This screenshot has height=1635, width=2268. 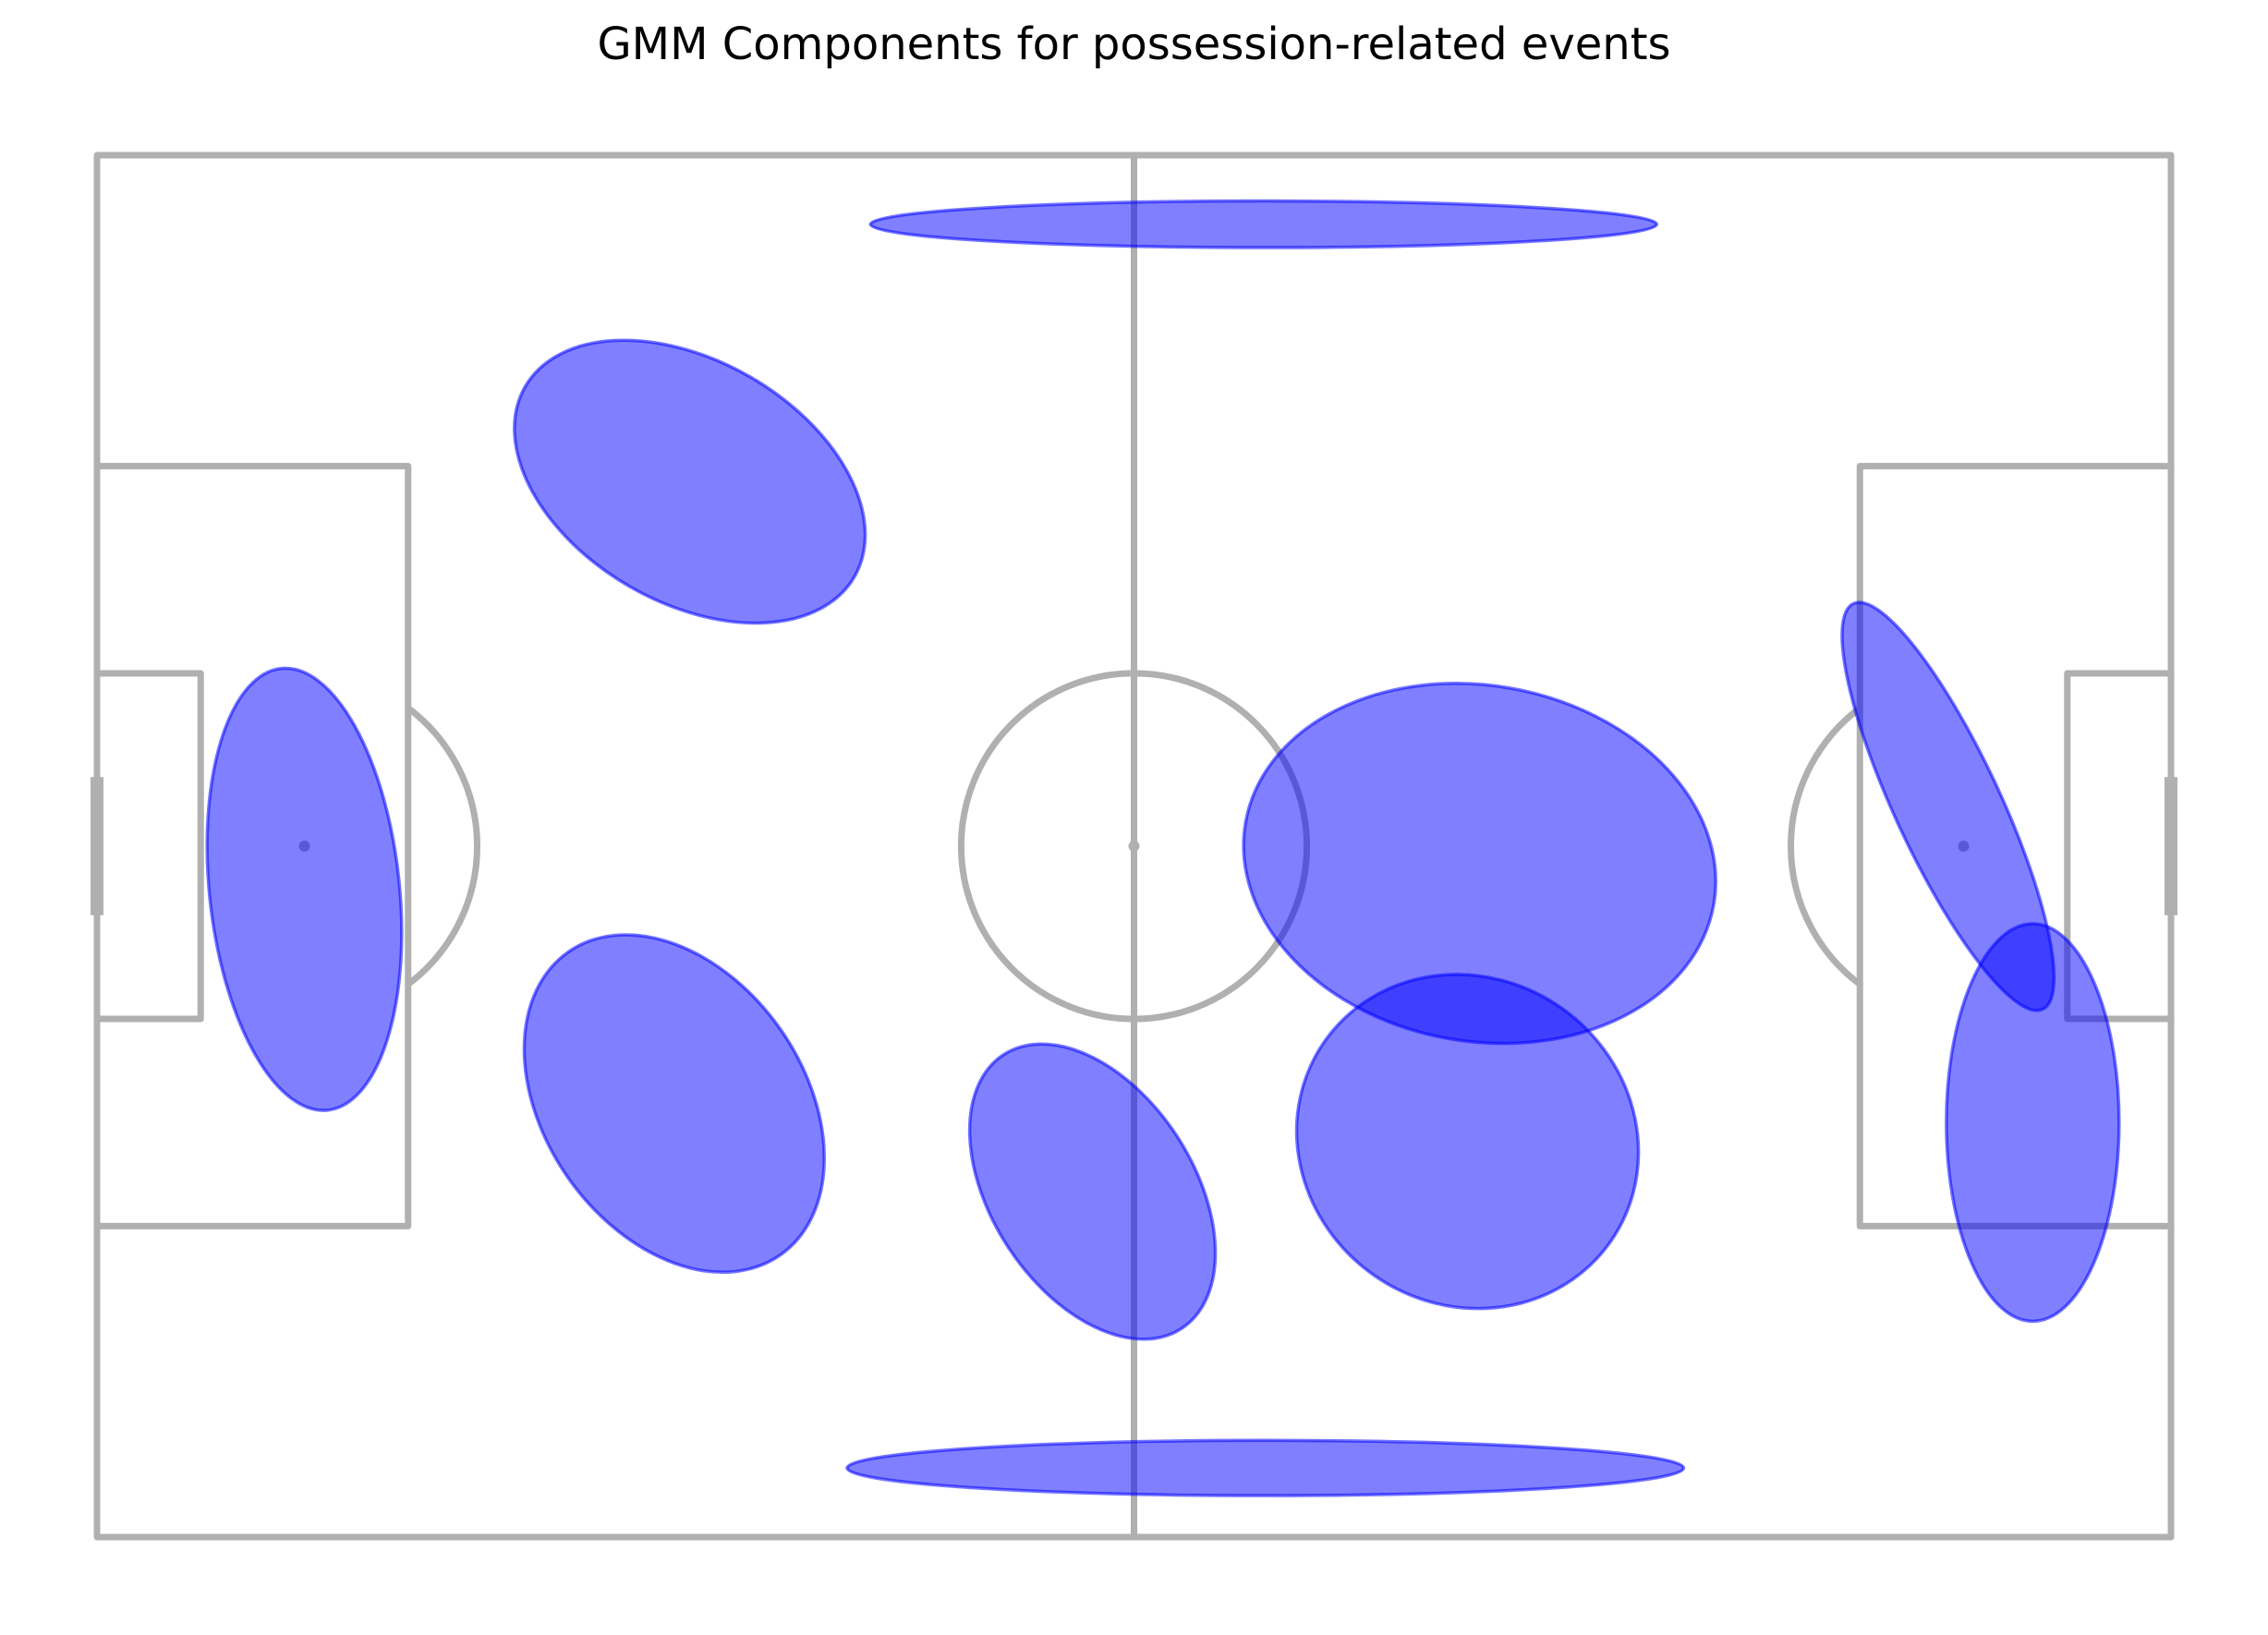 I want to click on centre-spot, so click(x=1134, y=846).